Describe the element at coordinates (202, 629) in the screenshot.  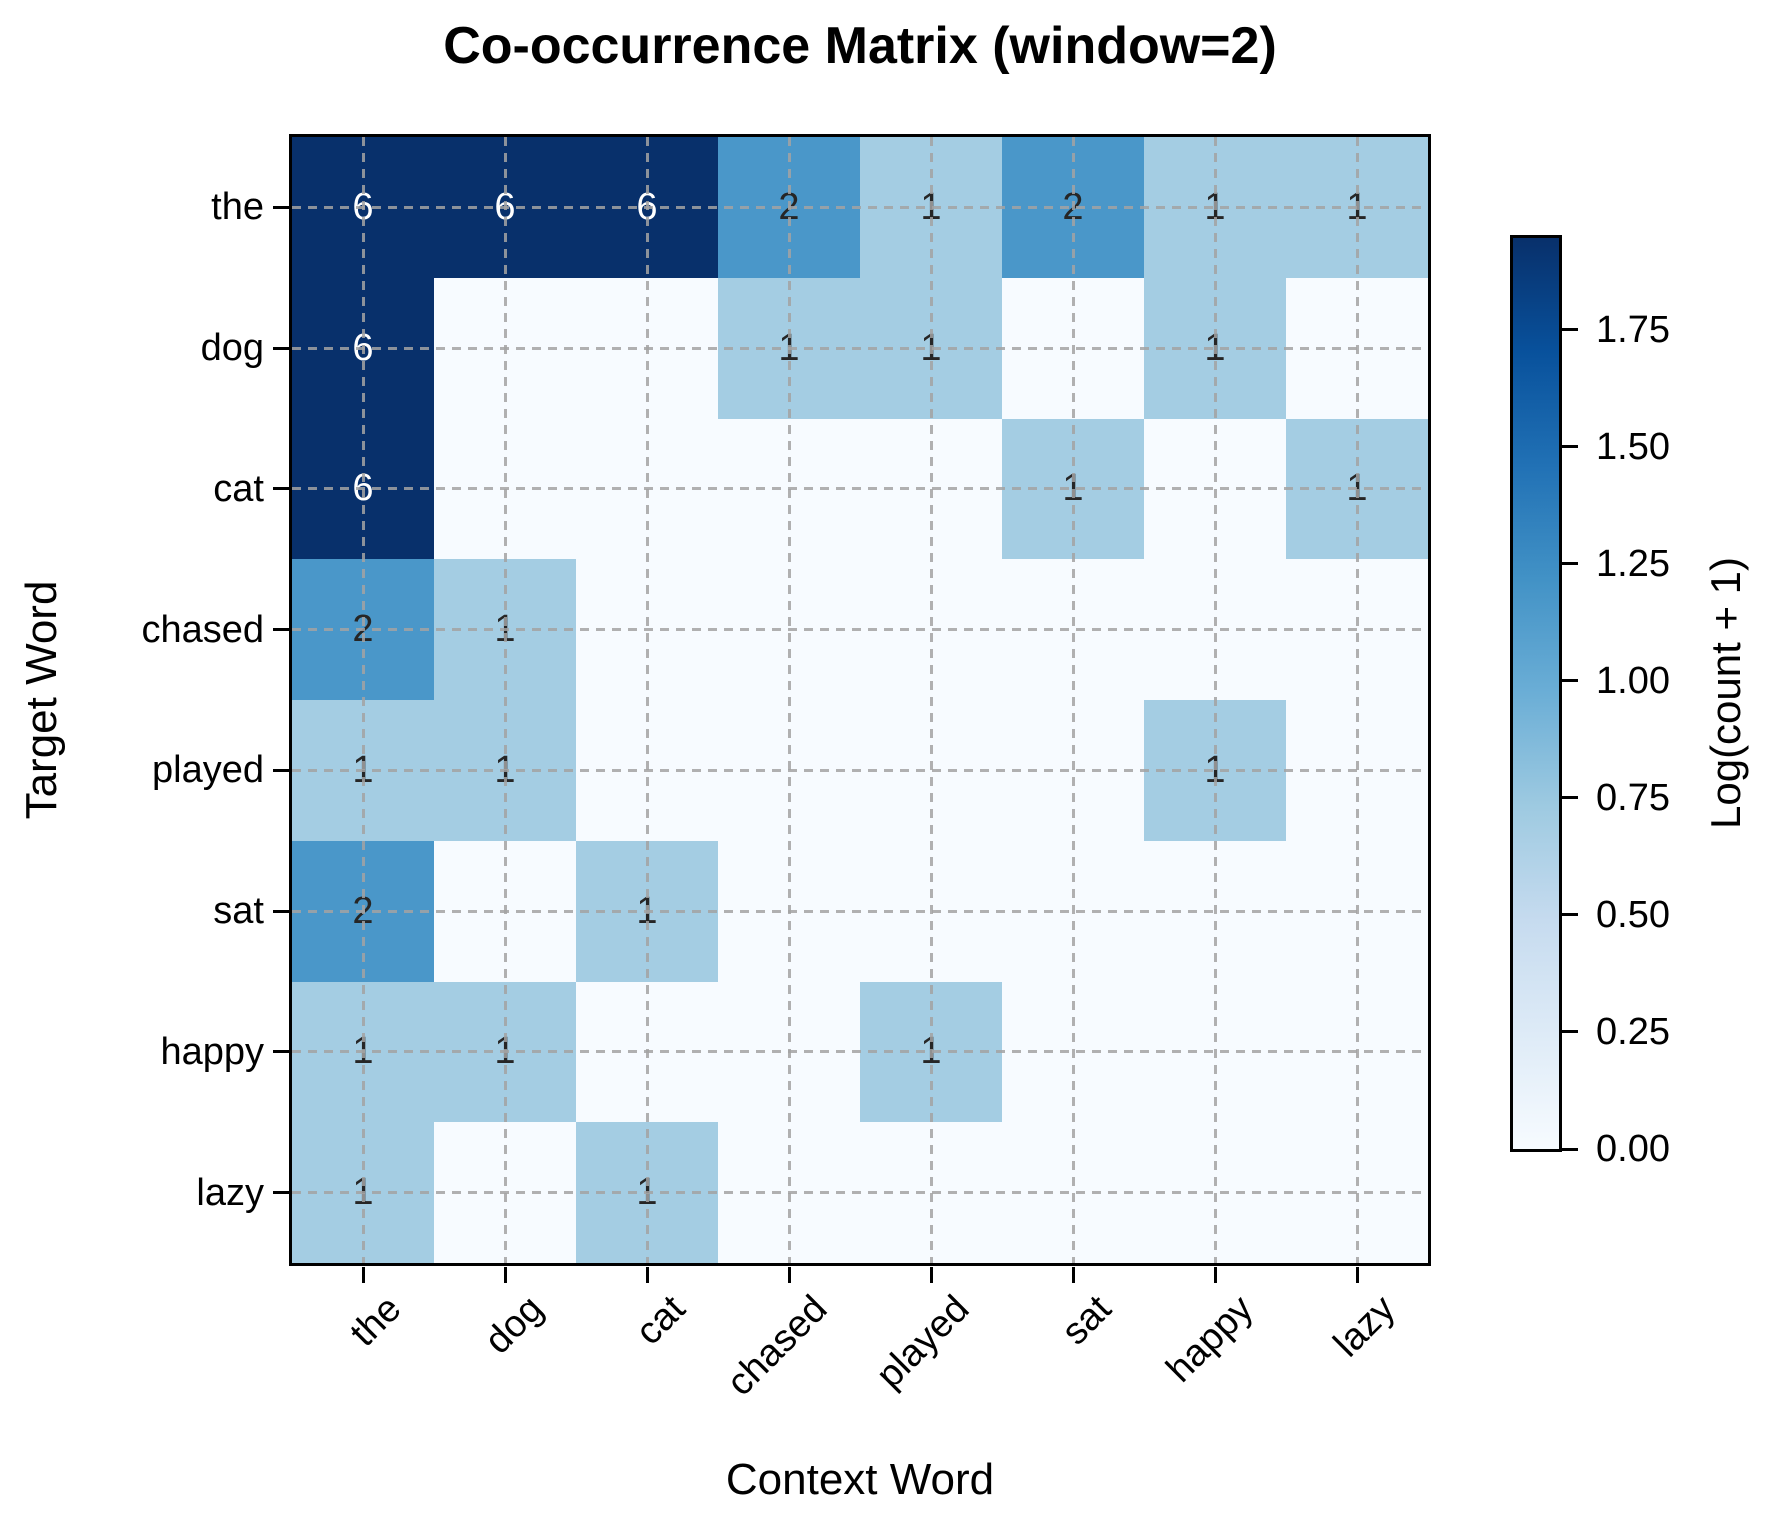
I see `y-tick-label: chased` at that location.